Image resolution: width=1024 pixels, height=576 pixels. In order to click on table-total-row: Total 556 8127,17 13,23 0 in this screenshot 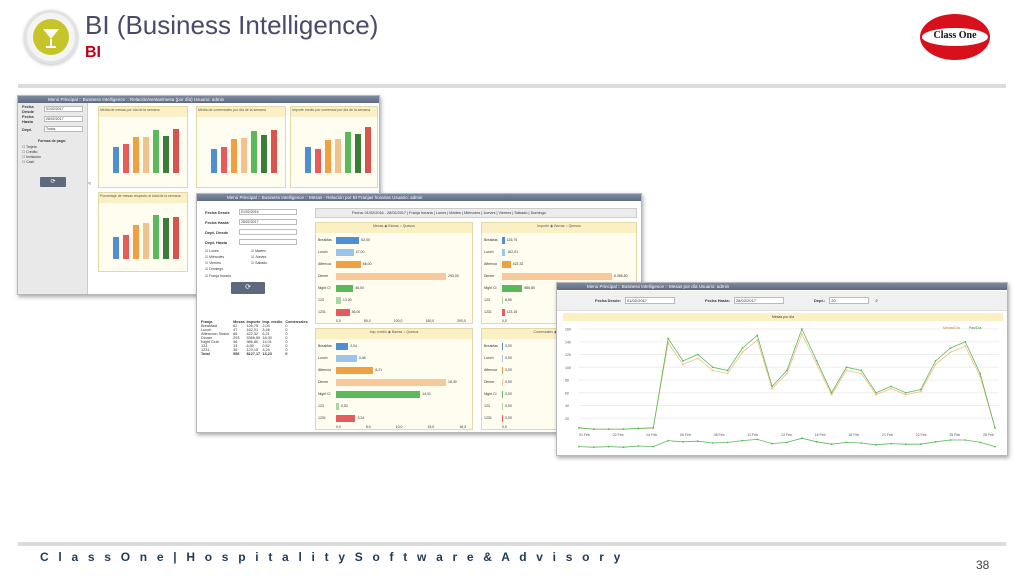, I will do `click(256, 354)`.